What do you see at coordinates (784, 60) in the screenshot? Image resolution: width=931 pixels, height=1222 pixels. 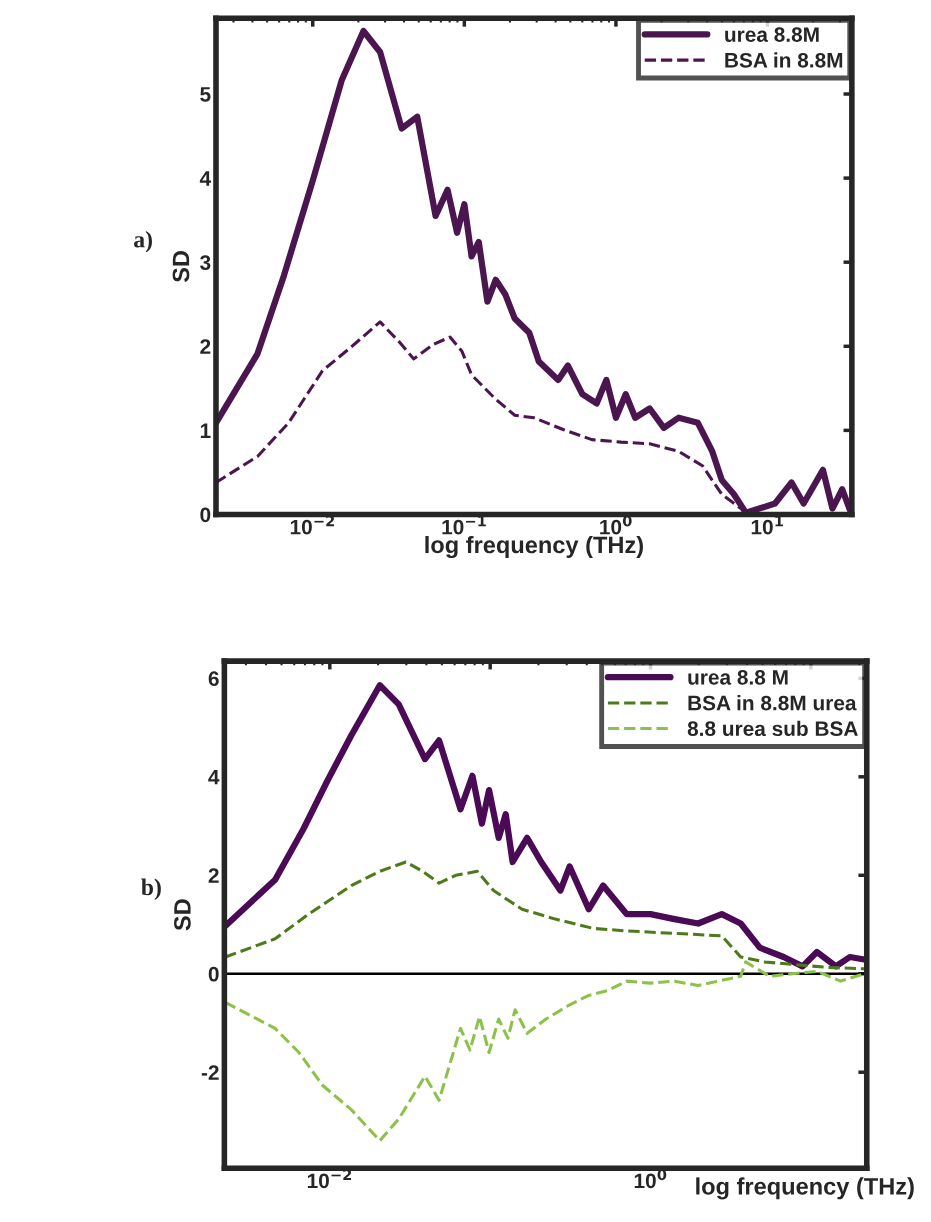 I see `legend-label: BSA in 8.8M` at bounding box center [784, 60].